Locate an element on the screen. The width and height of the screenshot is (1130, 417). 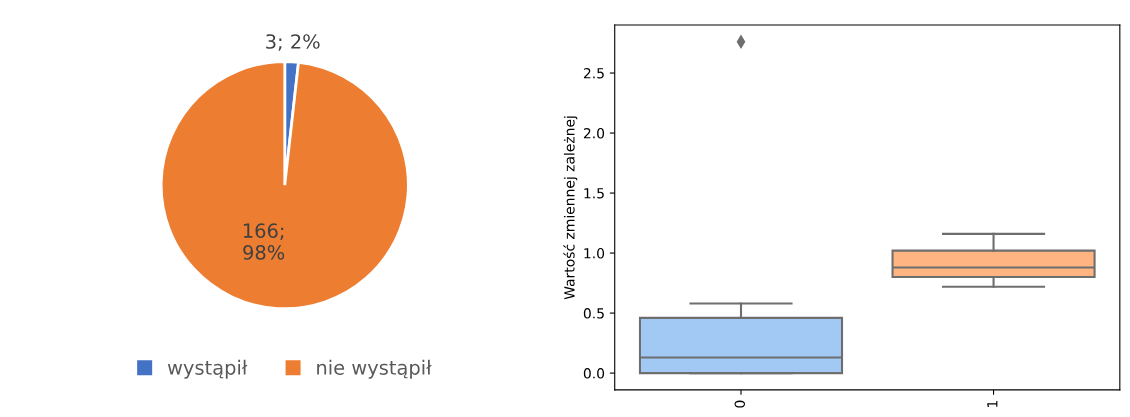
data-label: 3; 2% is located at coordinates (293, 42).